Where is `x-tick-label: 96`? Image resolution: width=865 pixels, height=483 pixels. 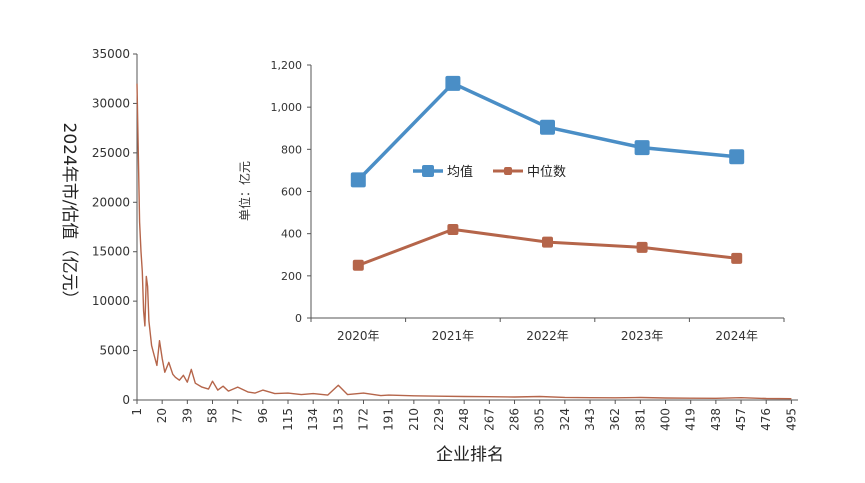 x-tick-label: 96 is located at coordinates (263, 415).